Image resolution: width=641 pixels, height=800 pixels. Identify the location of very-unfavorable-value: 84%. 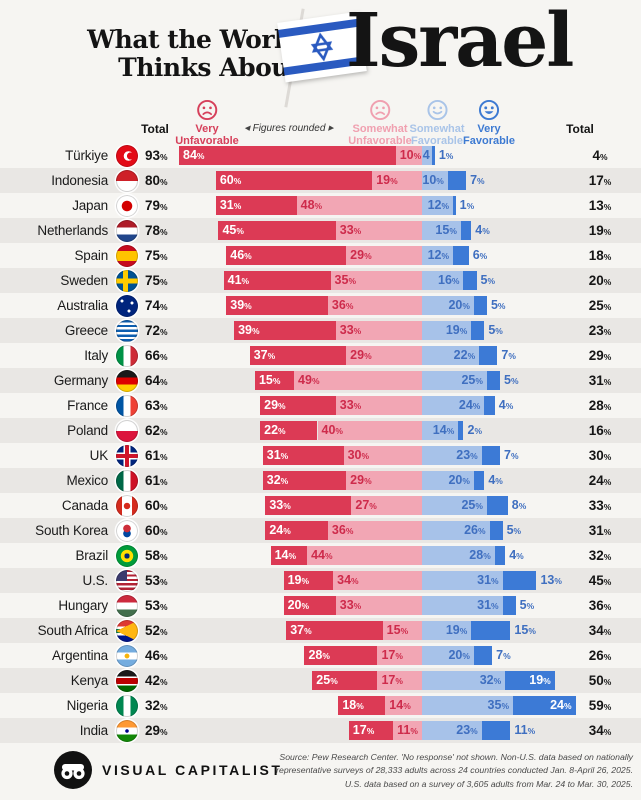
(194, 155).